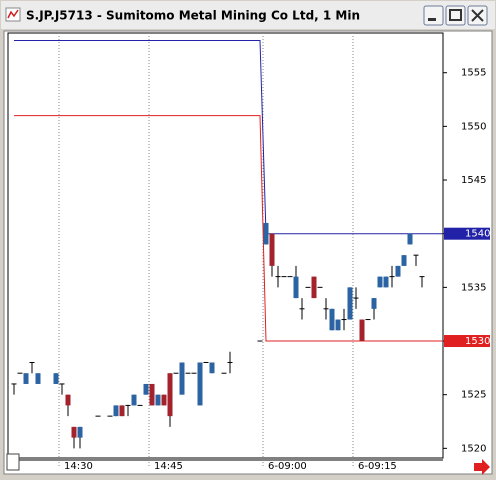 The image size is (496, 480). What do you see at coordinates (168, 466) in the screenshot?
I see `x-tick-label: 14:45` at bounding box center [168, 466].